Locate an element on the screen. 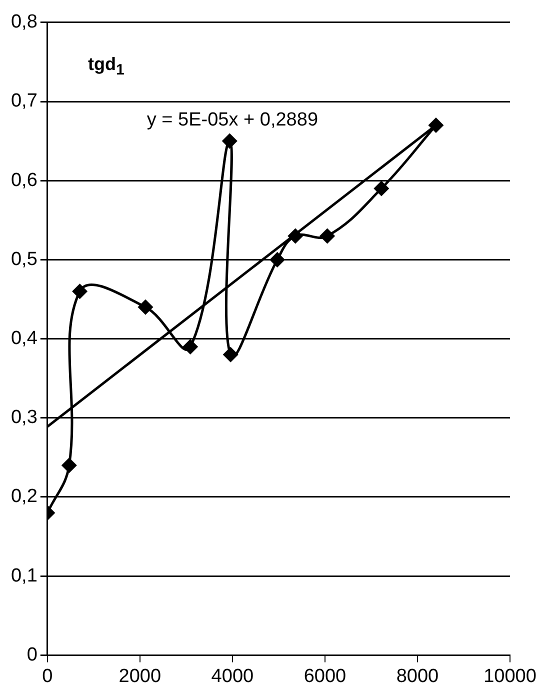 The height and width of the screenshot is (699, 548). x-tick-label: 8000 is located at coordinates (417, 676).